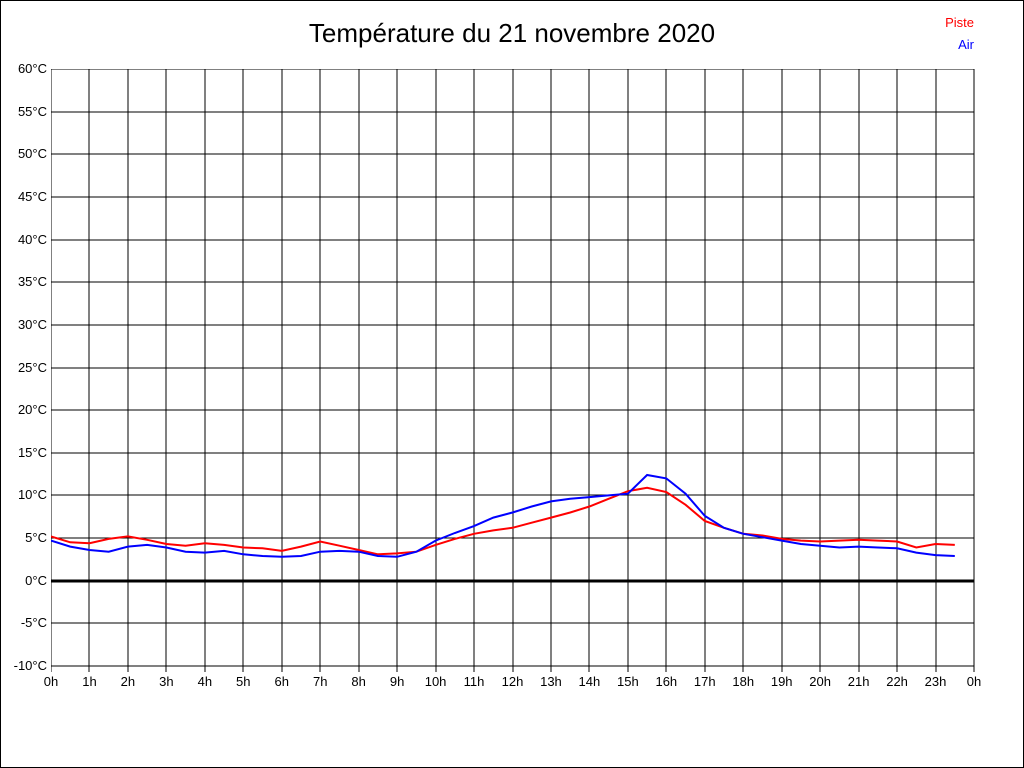  What do you see at coordinates (36, 538) in the screenshot?
I see `y-tick-label: 5°C` at bounding box center [36, 538].